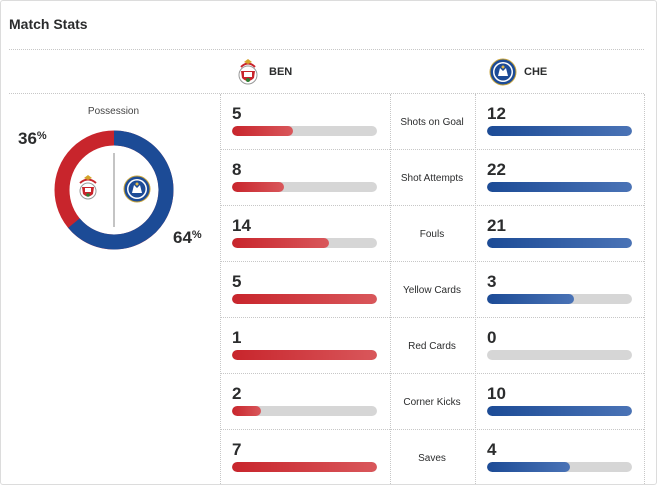 The width and height of the screenshot is (657, 485). What do you see at coordinates (113, 111) in the screenshot?
I see `possession-label: Possession` at bounding box center [113, 111].